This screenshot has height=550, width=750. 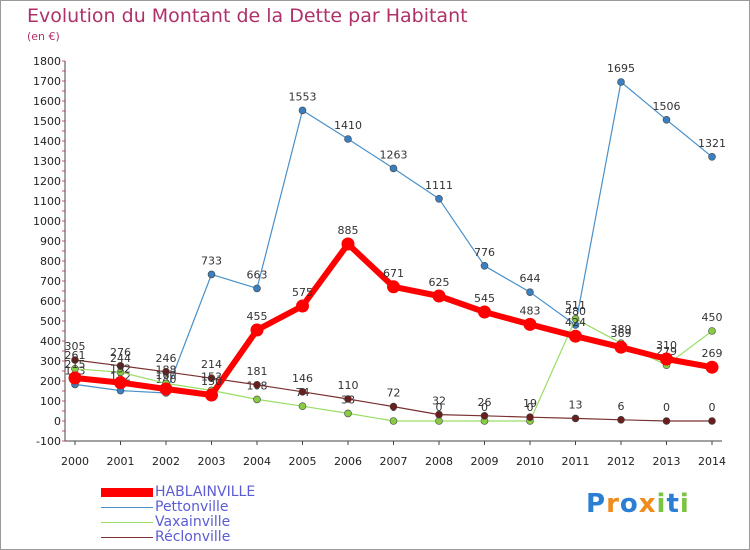 What do you see at coordinates (75, 355) in the screenshot?
I see `data-label-vaxainville: 261` at bounding box center [75, 355].